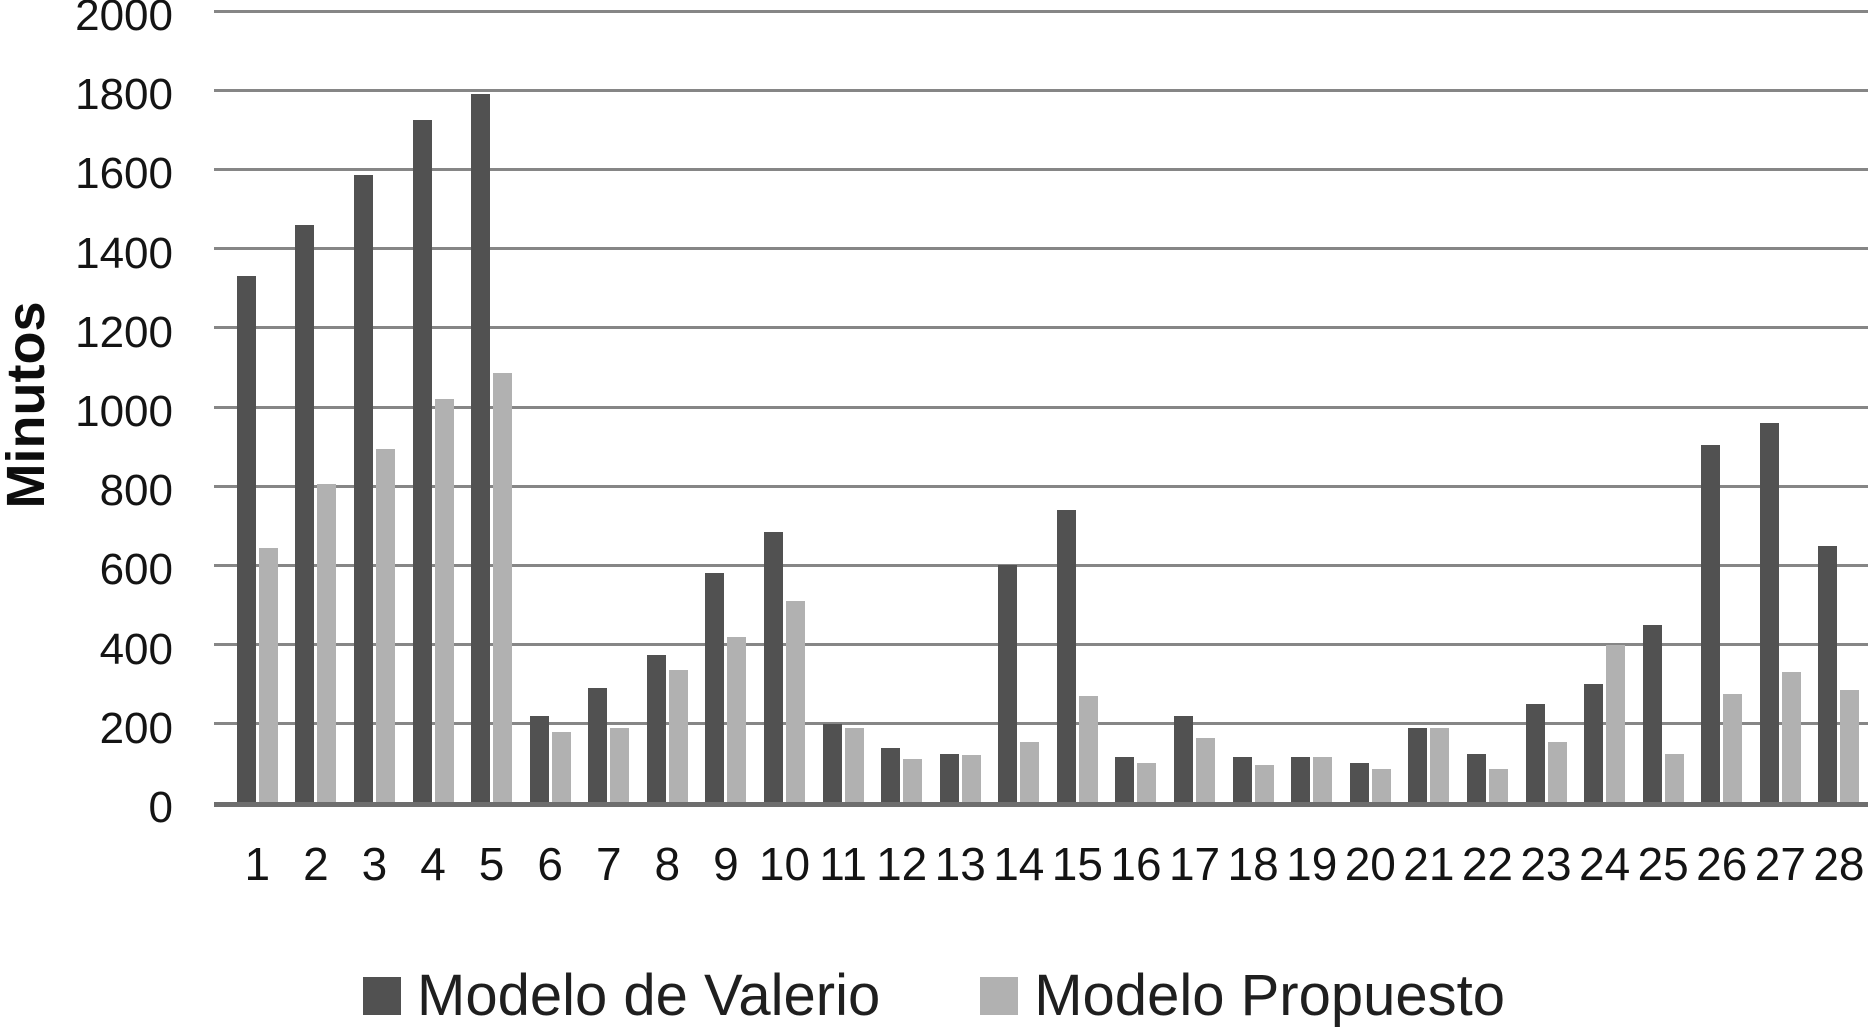 This screenshot has width=1868, height=1036. What do you see at coordinates (1663, 864) in the screenshot?
I see `x-tick-label-25: 25` at bounding box center [1663, 864].